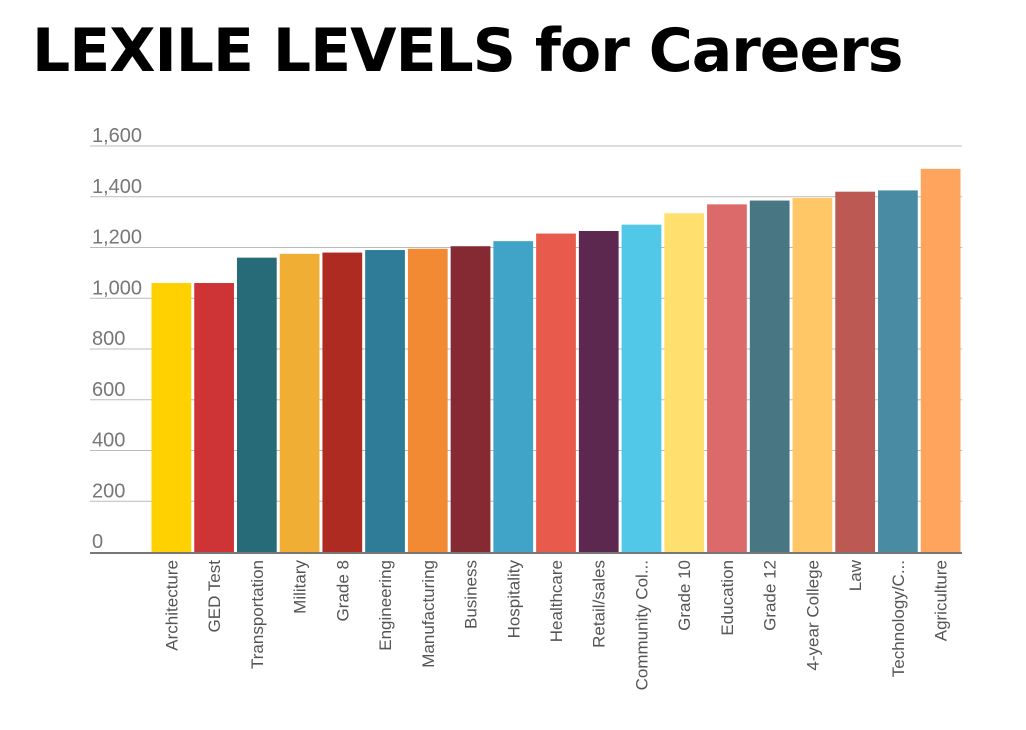  Describe the element at coordinates (385, 605) in the screenshot. I see `x-tick-label: Engineering` at that location.